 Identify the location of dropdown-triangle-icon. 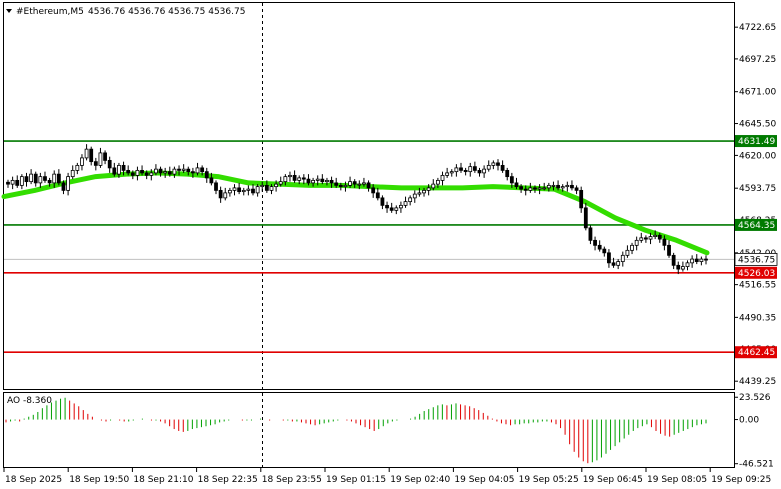
(9, 11).